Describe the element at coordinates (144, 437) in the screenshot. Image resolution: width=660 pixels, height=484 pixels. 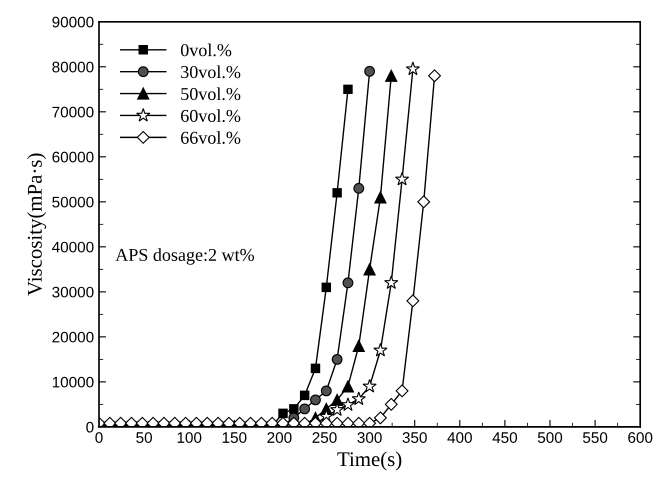
I see `x-tick-label: 50` at that location.